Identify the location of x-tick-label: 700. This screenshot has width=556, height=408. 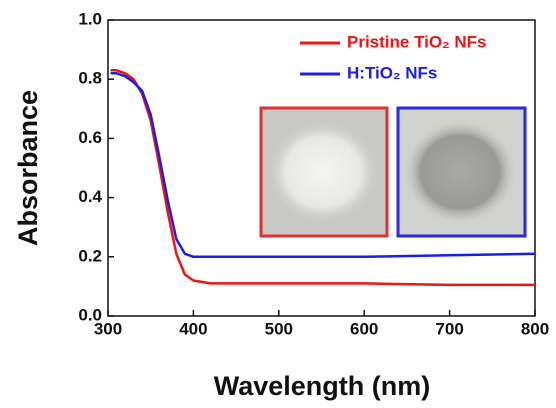
(449, 328).